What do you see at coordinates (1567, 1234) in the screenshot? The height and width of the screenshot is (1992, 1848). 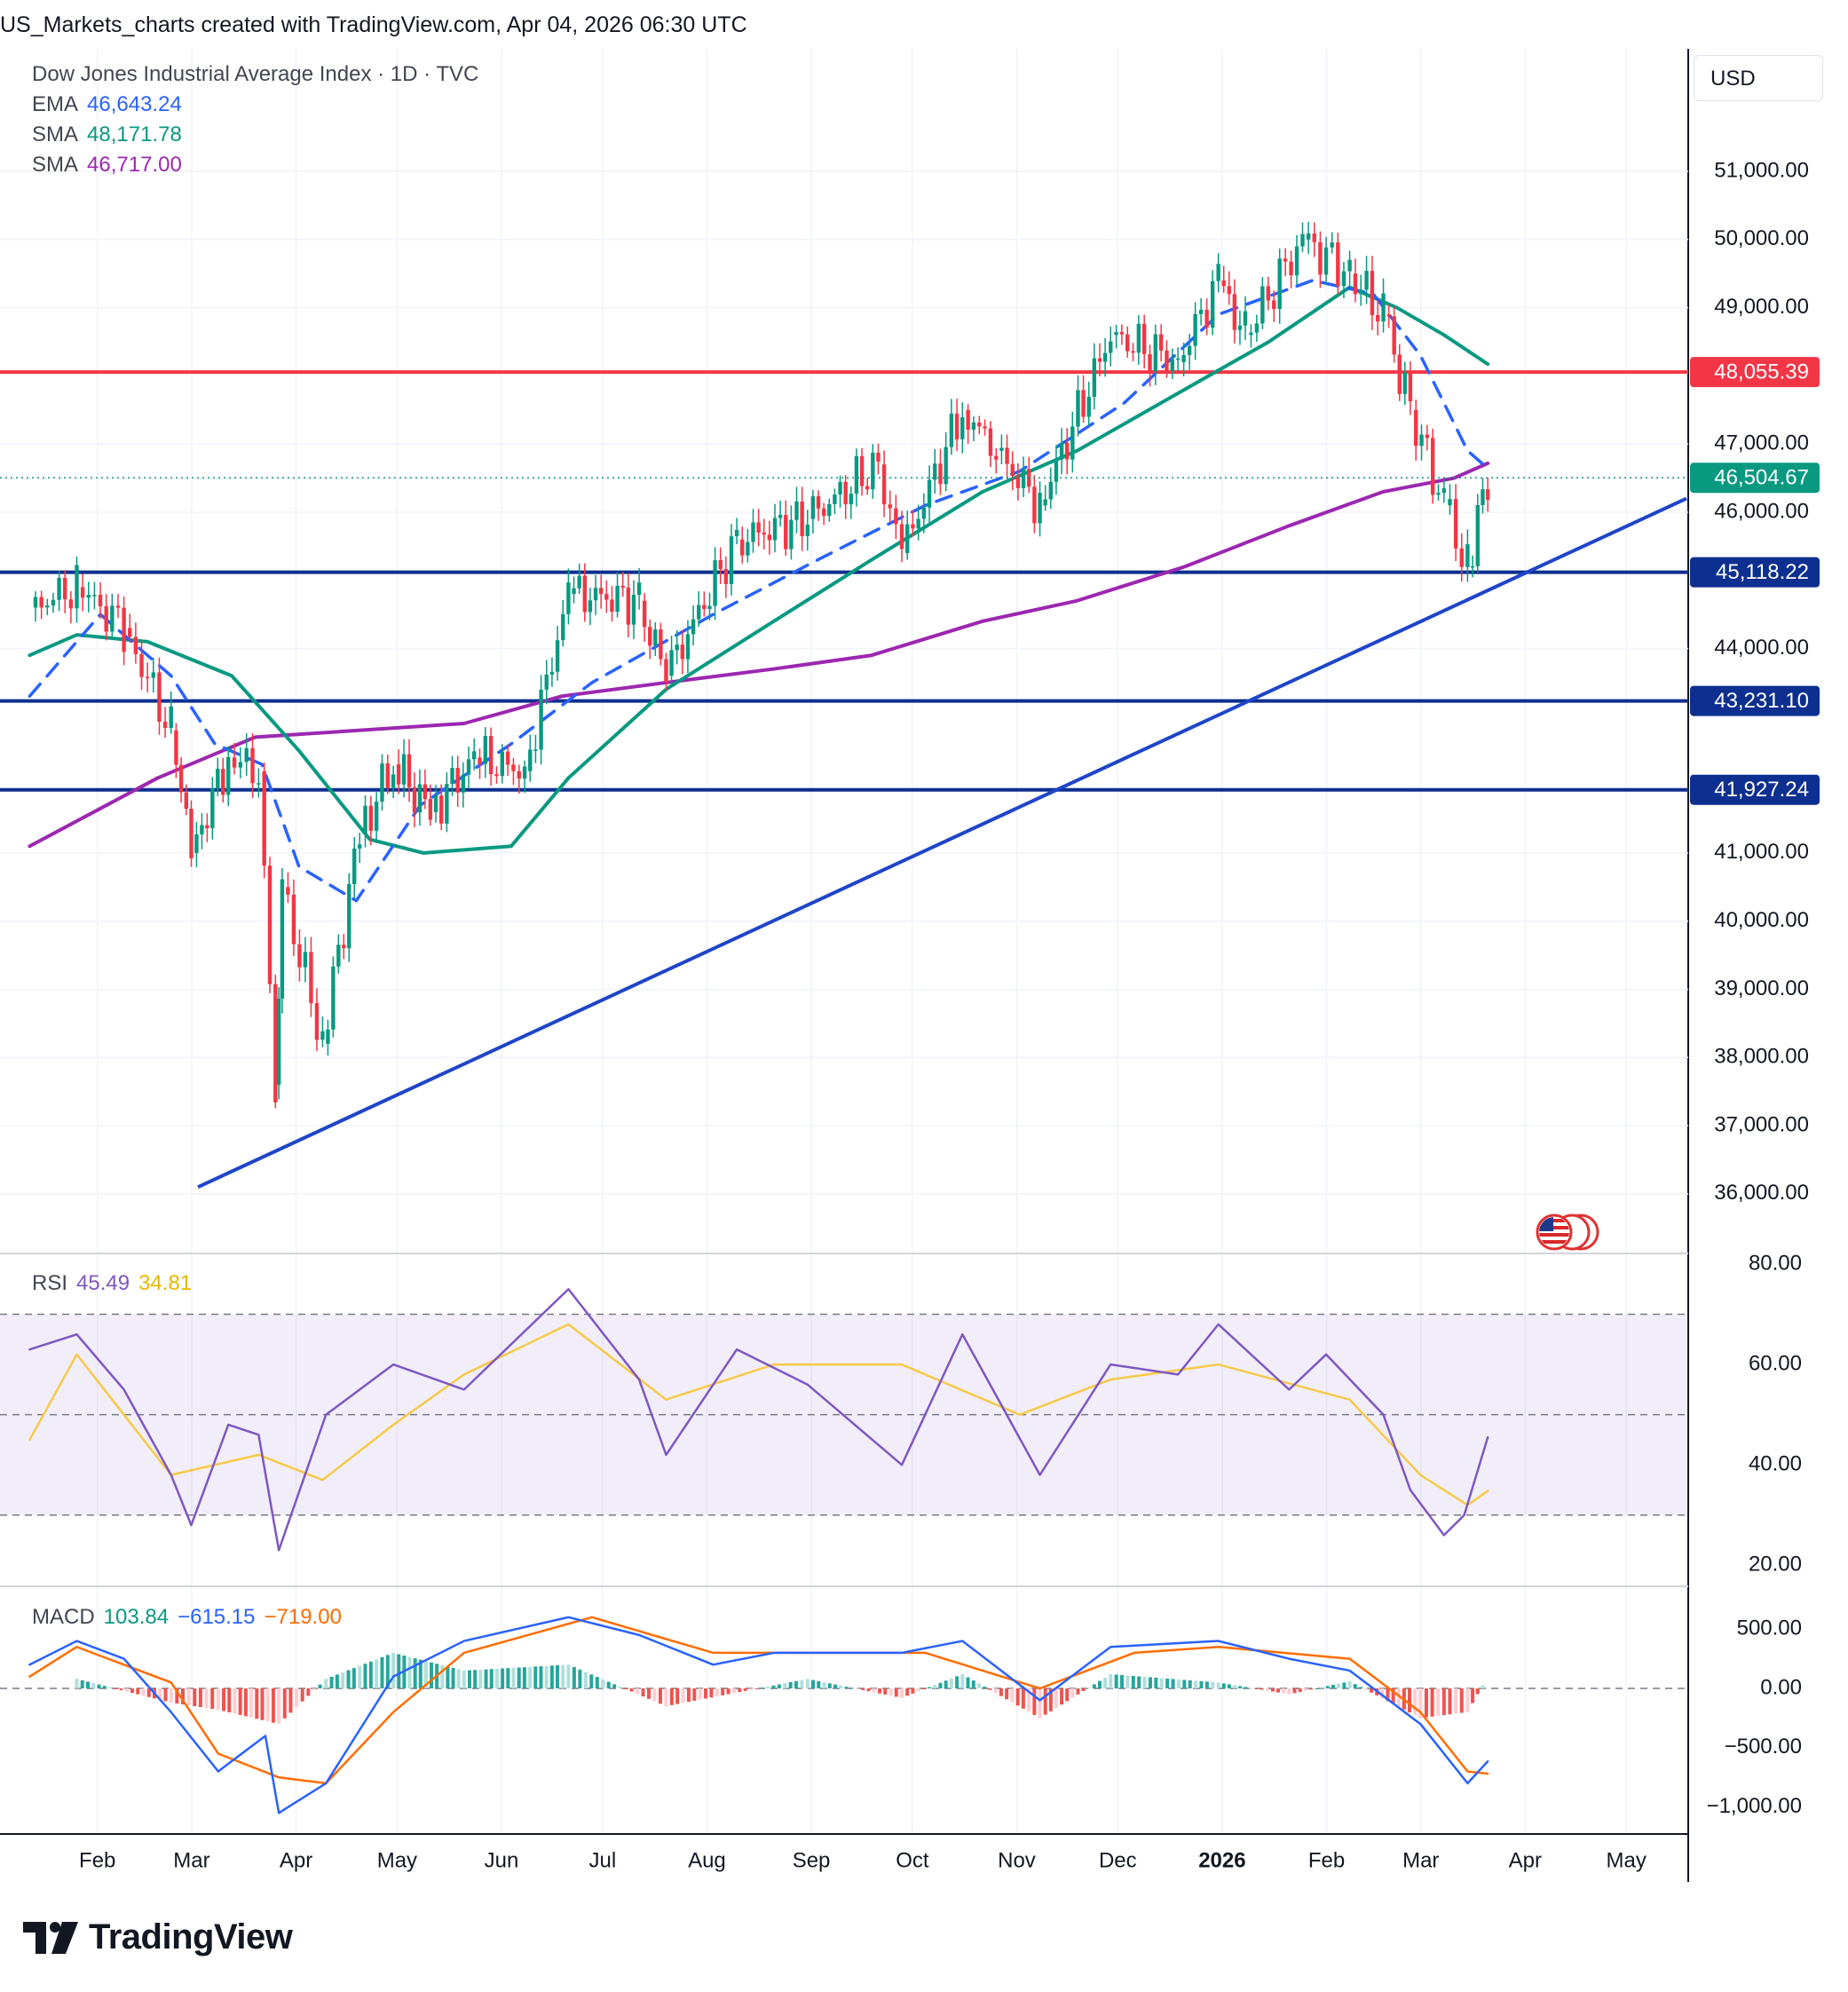 I see `us-flag-icon` at bounding box center [1567, 1234].